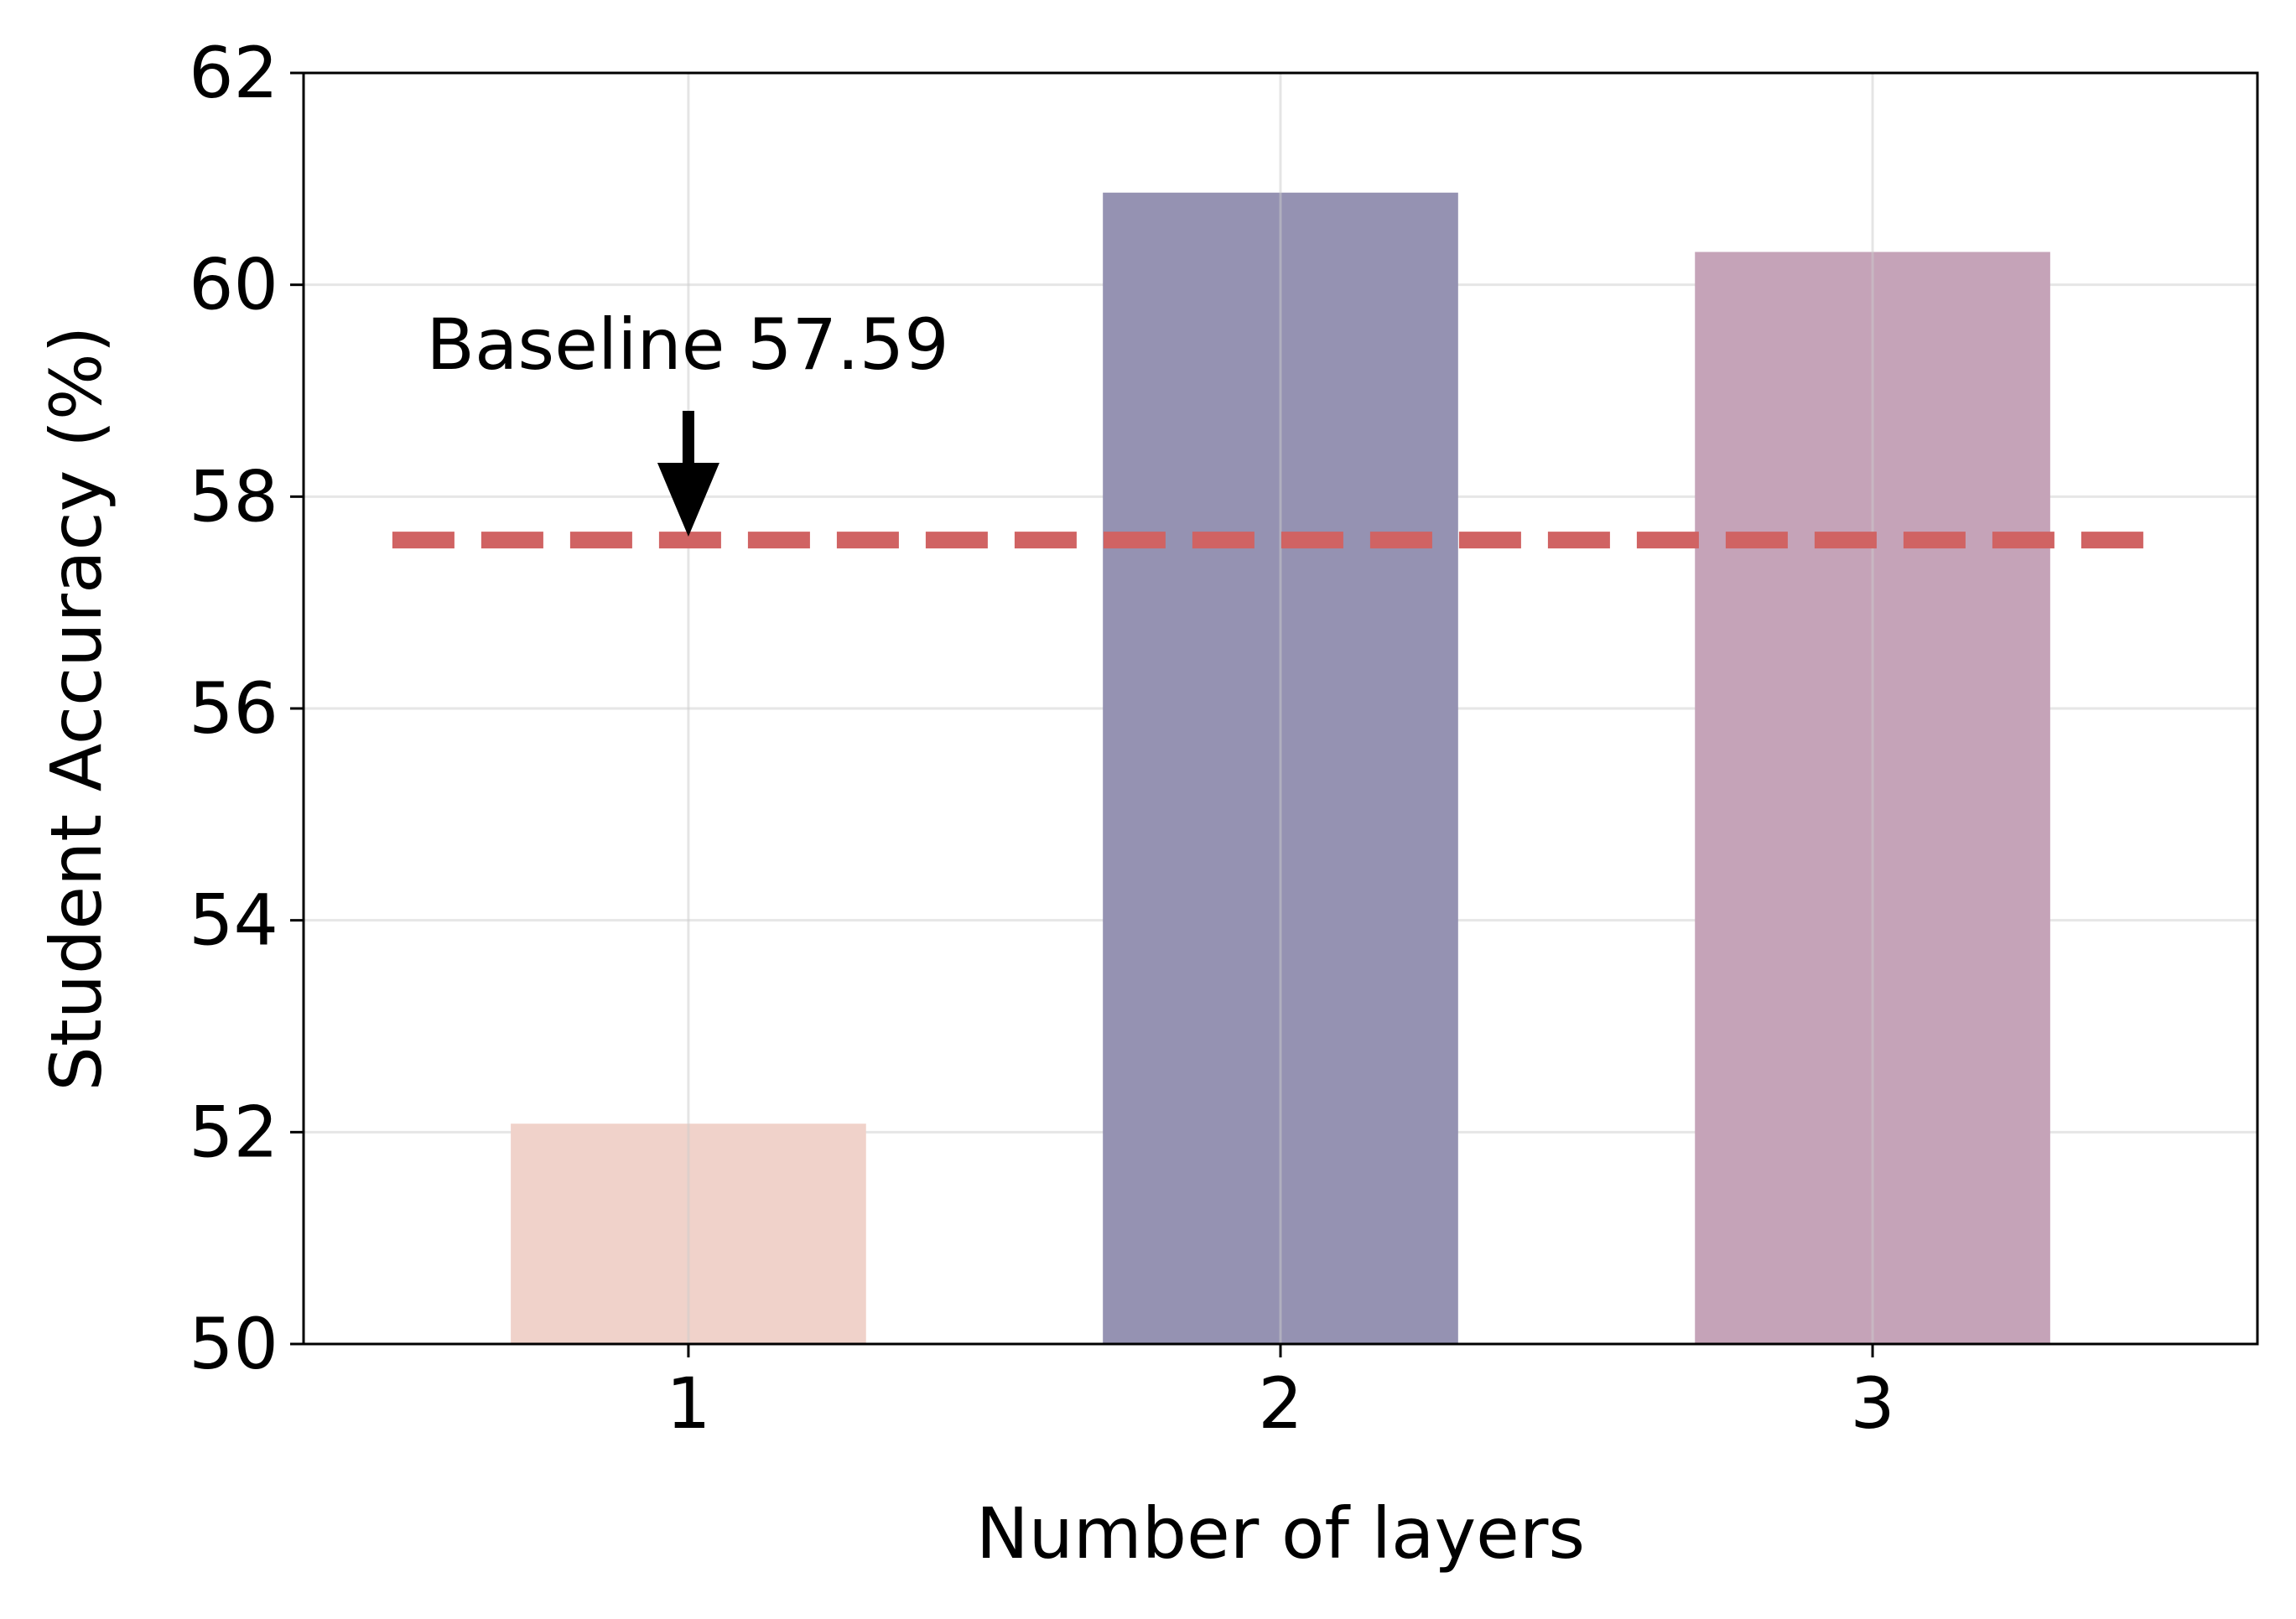 This screenshot has width=2296, height=1619. I want to click on baseline-arrow, so click(688, 474).